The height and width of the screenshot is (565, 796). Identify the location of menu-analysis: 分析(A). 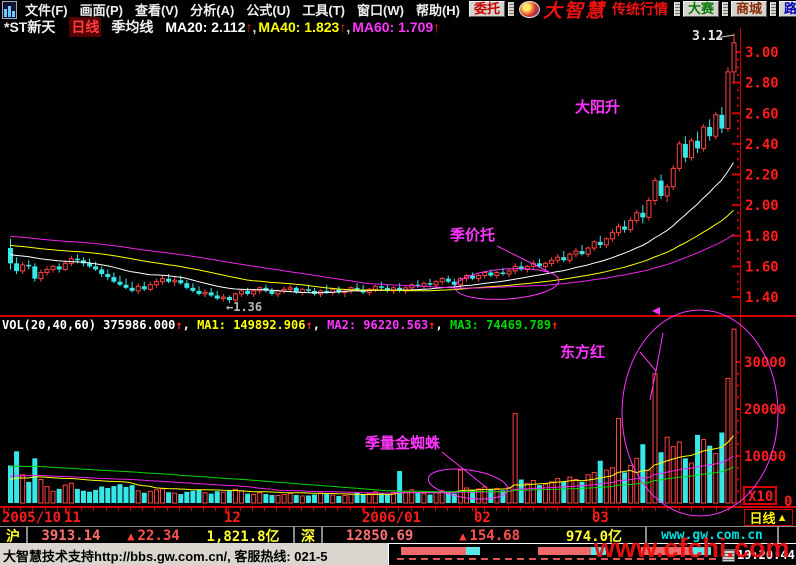
(212, 10).